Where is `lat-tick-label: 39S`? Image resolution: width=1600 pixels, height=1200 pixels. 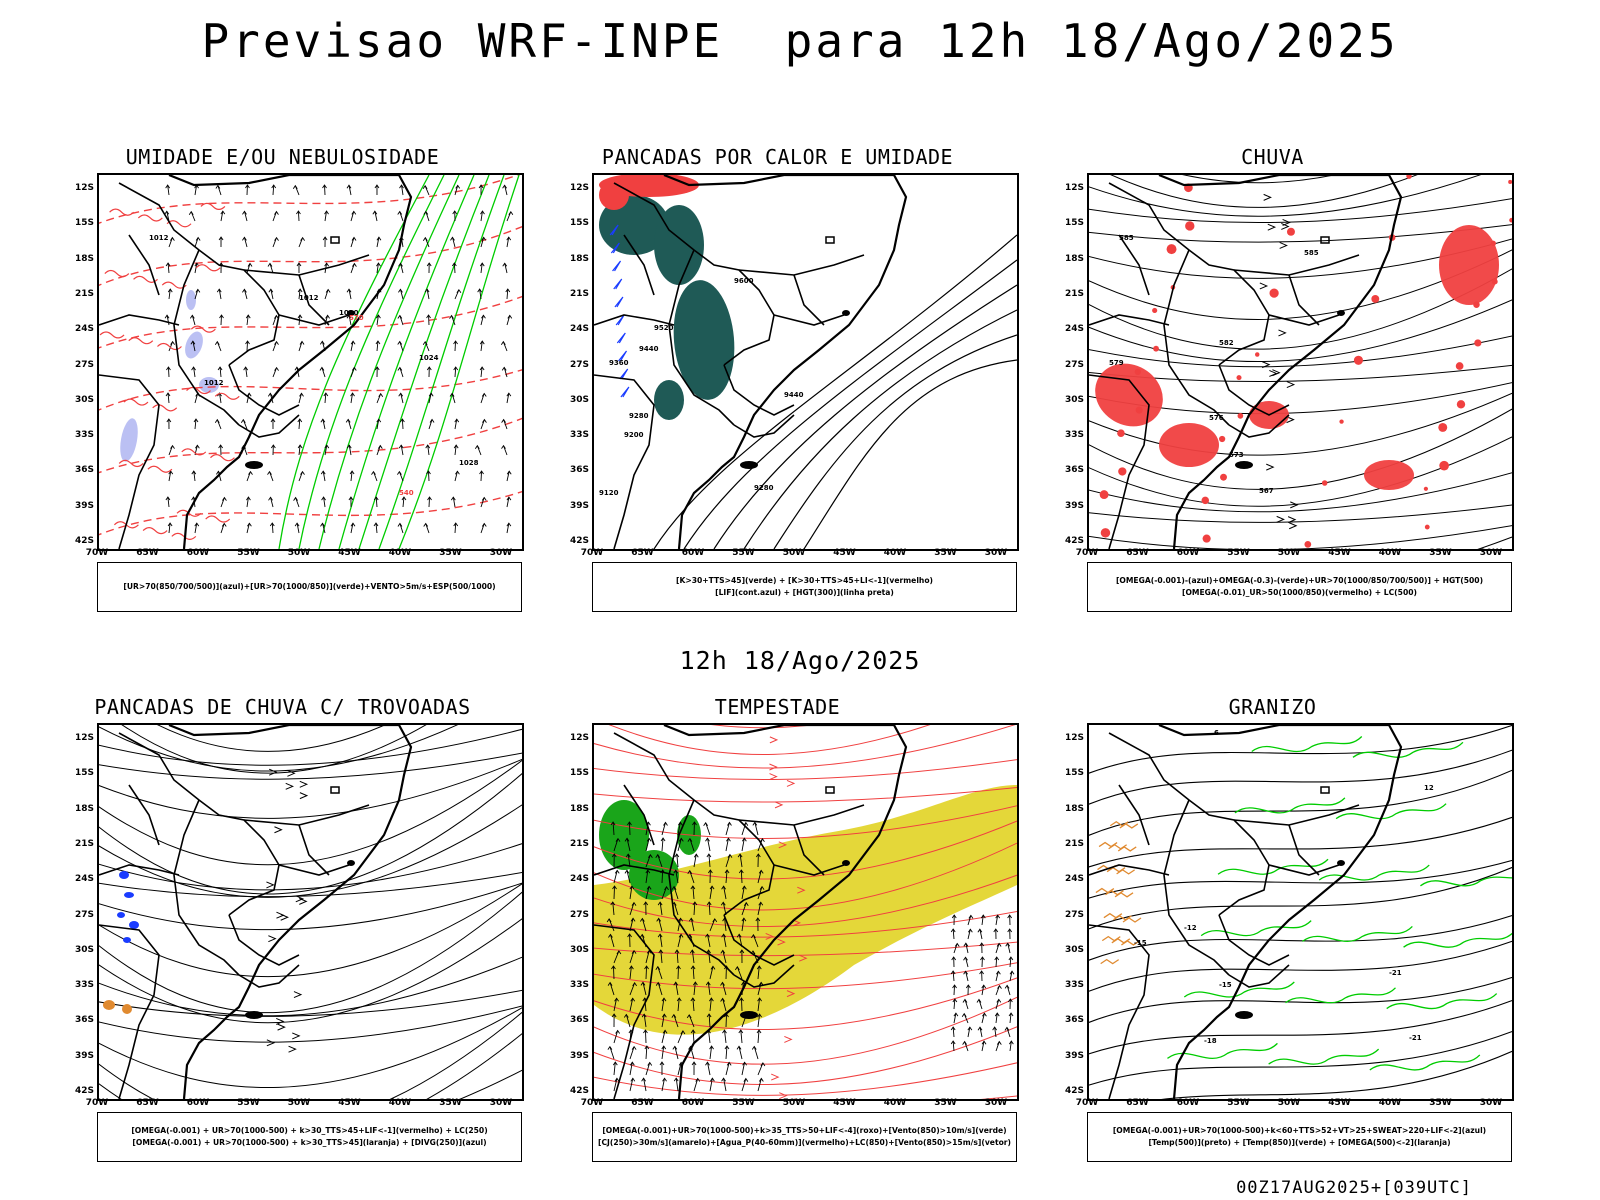
lat-tick-label: 39S is located at coordinates (579, 505).